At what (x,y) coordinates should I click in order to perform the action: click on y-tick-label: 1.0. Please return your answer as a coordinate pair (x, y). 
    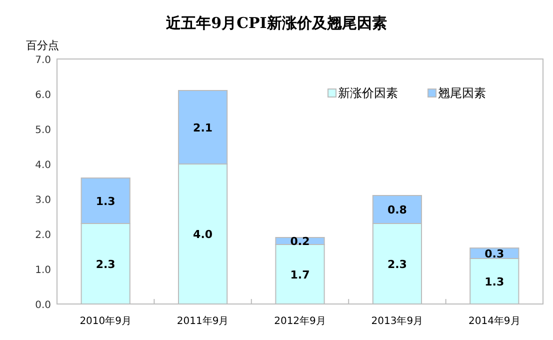
    Looking at the image, I should click on (43, 270).